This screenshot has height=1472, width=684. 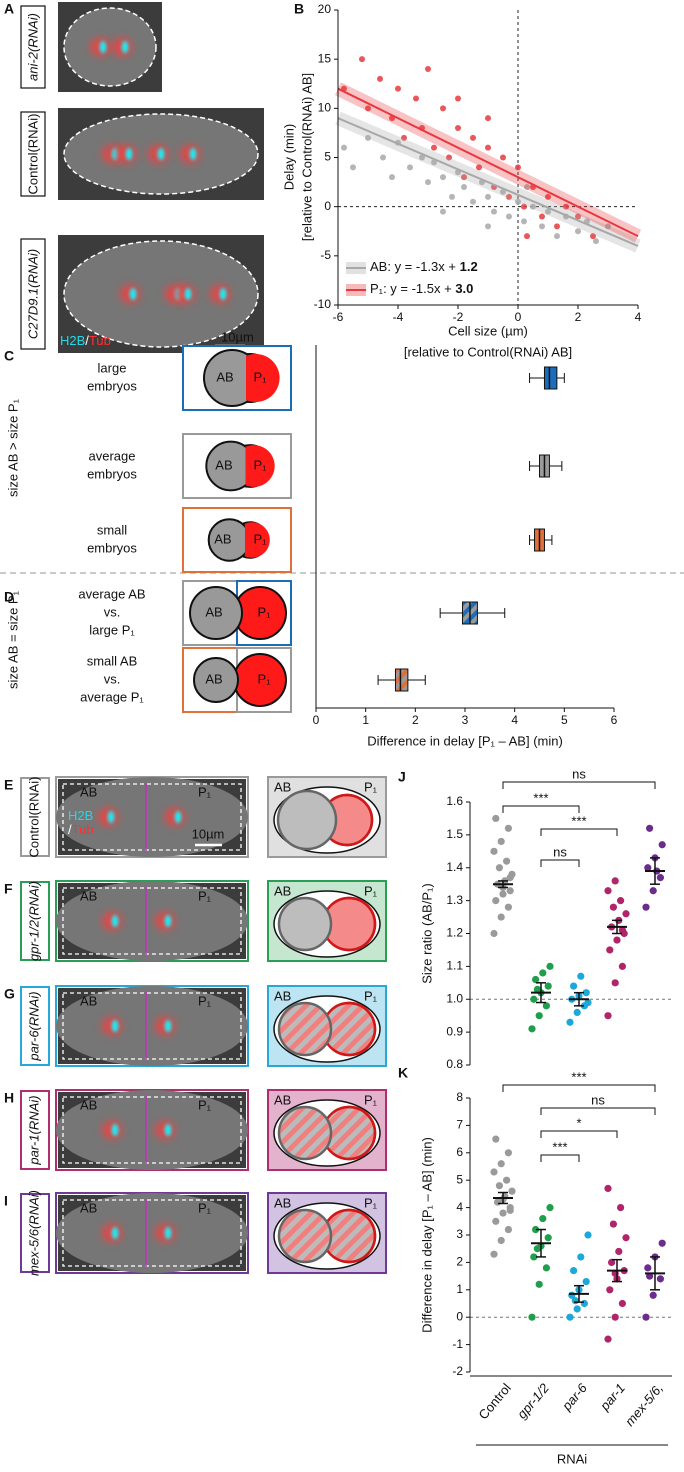 What do you see at coordinates (454, 900) in the screenshot?
I see `y-tick-label: 1.3` at bounding box center [454, 900].